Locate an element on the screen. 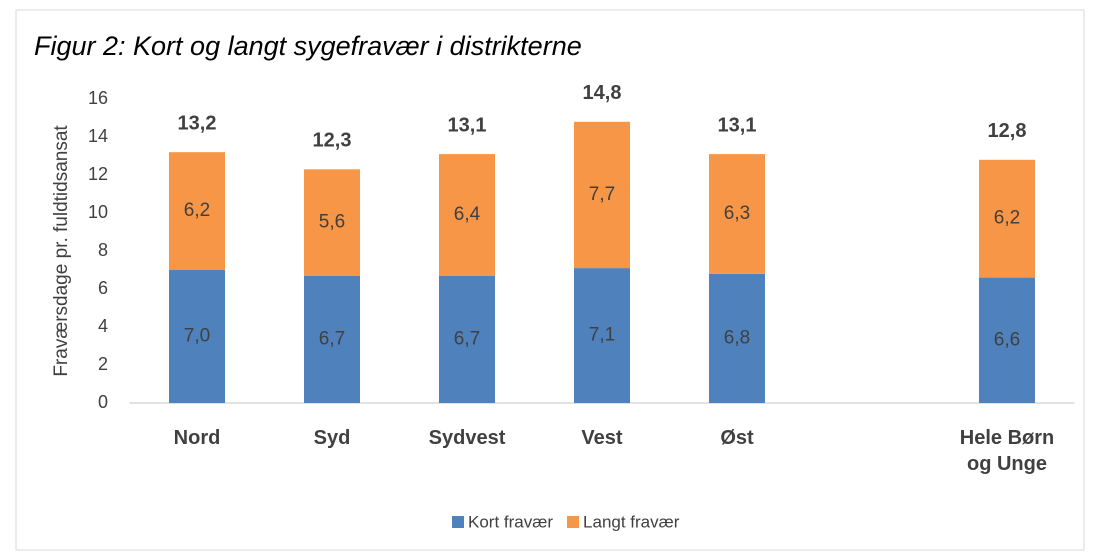  y-tick-label: 0 is located at coordinates (103, 402).